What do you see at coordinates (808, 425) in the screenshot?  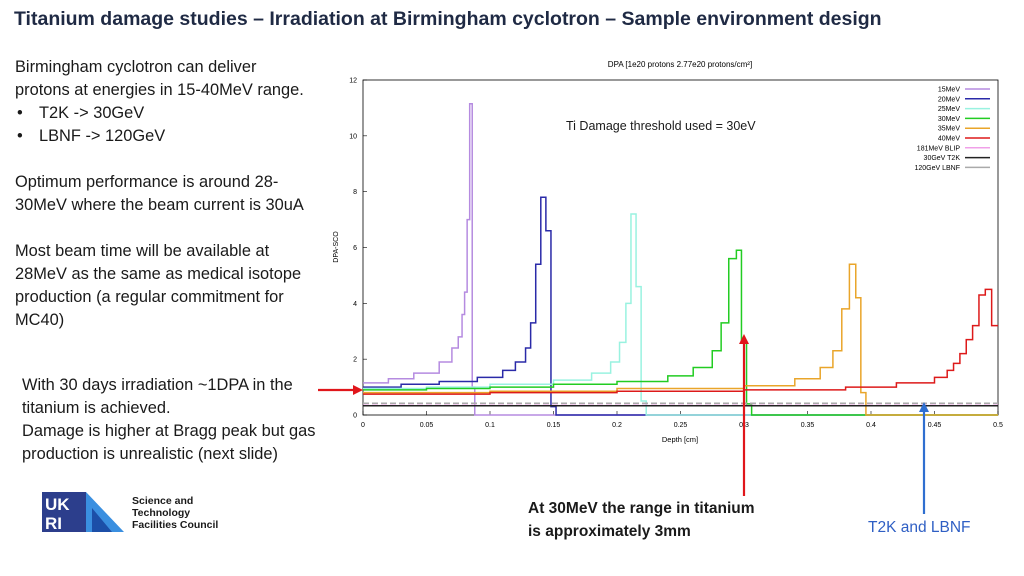 I see `x-tick-label: 0.35` at bounding box center [808, 425].